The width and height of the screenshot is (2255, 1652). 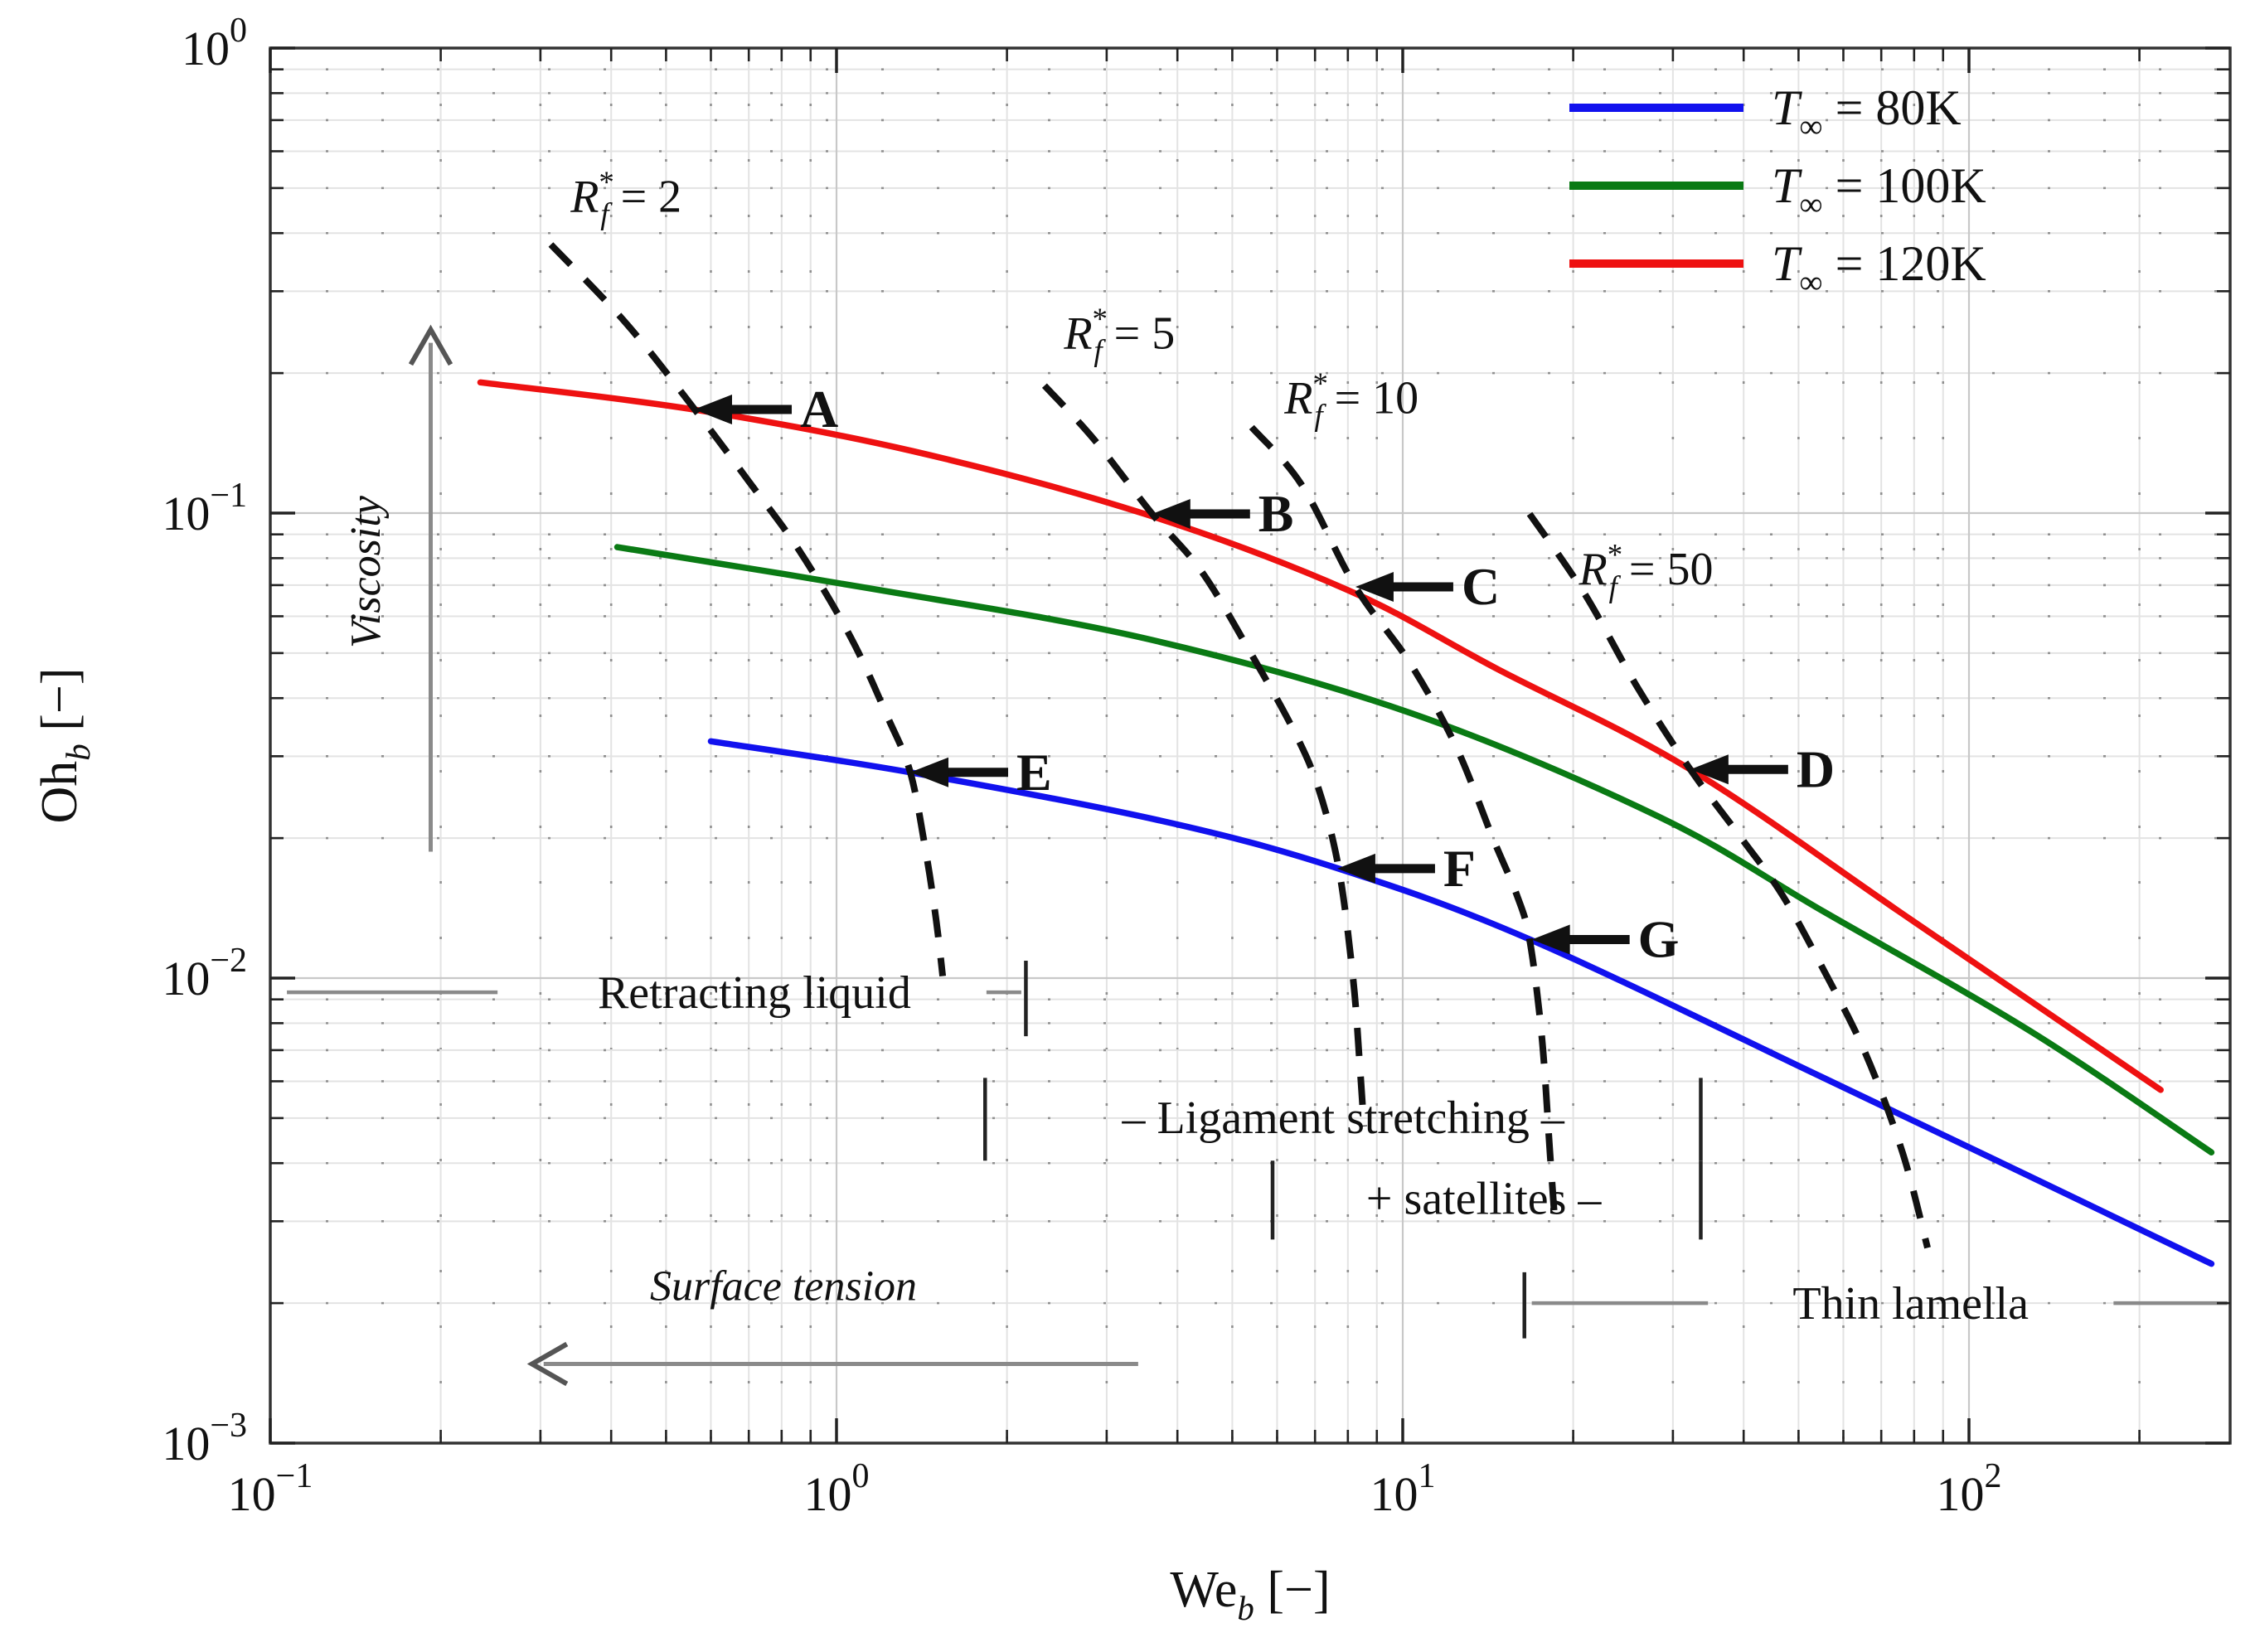 I want to click on y-tick-label: 10⁰, so click(x=215, y=43).